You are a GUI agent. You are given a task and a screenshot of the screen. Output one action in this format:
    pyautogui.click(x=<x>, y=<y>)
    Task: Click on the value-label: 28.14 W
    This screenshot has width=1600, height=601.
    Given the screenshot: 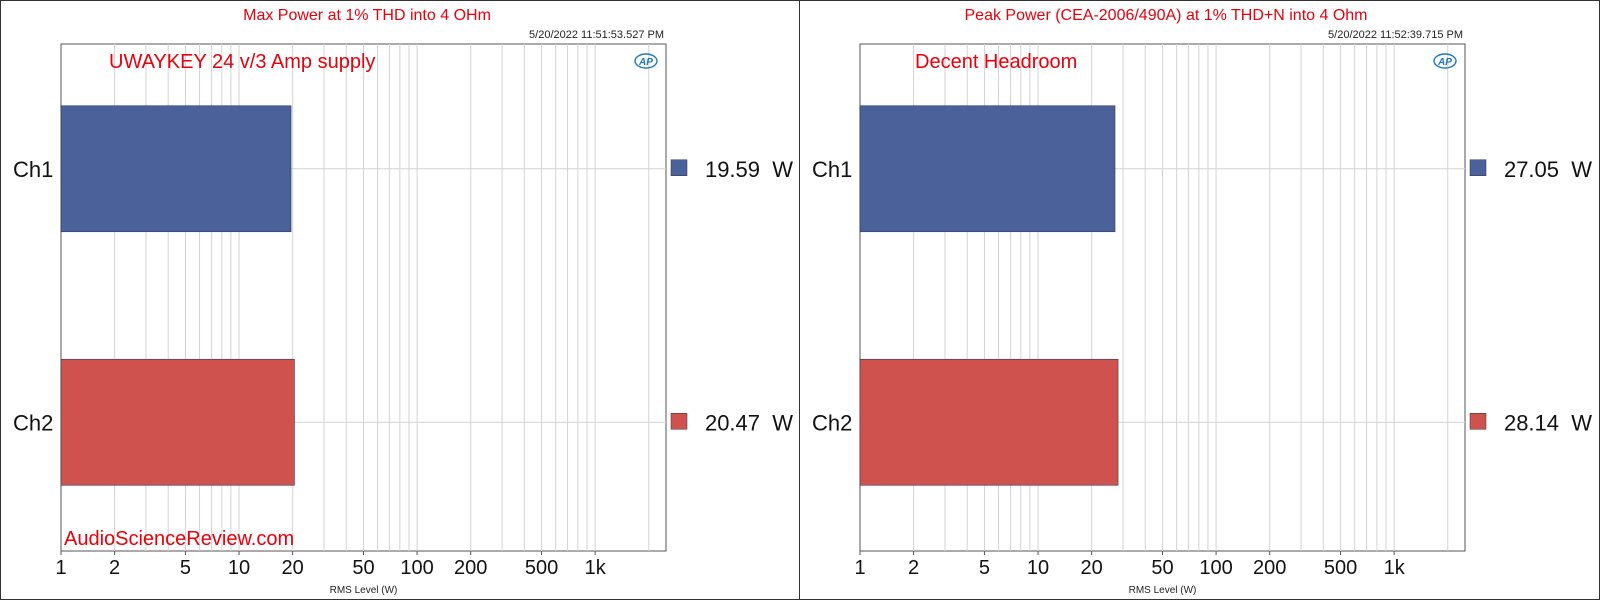 What is the action you would take?
    pyautogui.click(x=1548, y=422)
    